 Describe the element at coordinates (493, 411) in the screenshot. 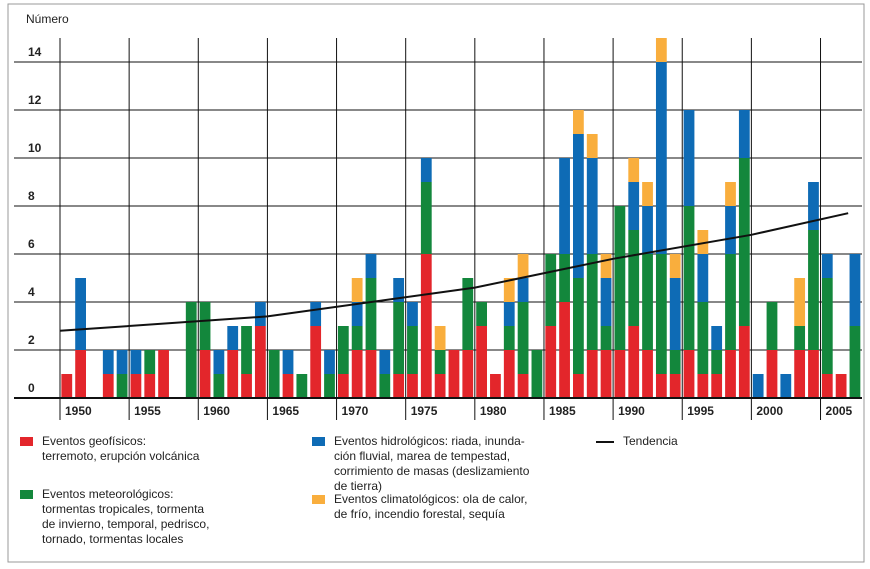

I see `x-tick-label: 1980` at that location.